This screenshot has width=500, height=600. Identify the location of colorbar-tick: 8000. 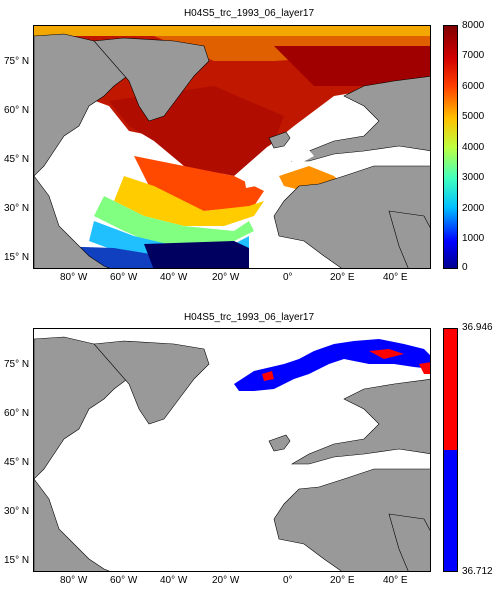
(473, 25).